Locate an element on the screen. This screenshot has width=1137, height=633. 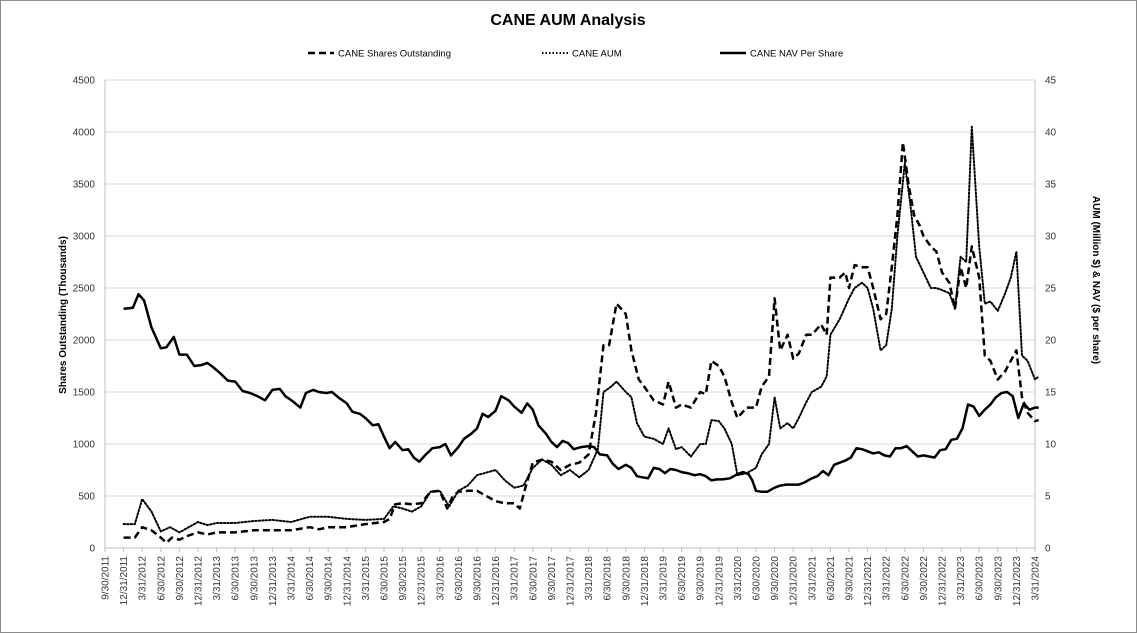
x-tick-label: 6/30/2020 is located at coordinates (757, 578).